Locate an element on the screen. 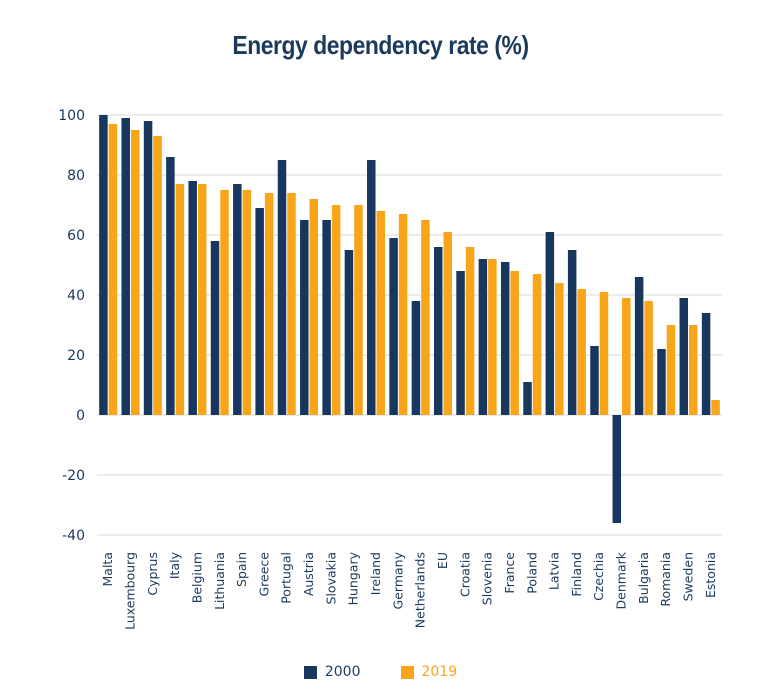 The width and height of the screenshot is (761, 699). y-tick-label: 100 is located at coordinates (71, 116).